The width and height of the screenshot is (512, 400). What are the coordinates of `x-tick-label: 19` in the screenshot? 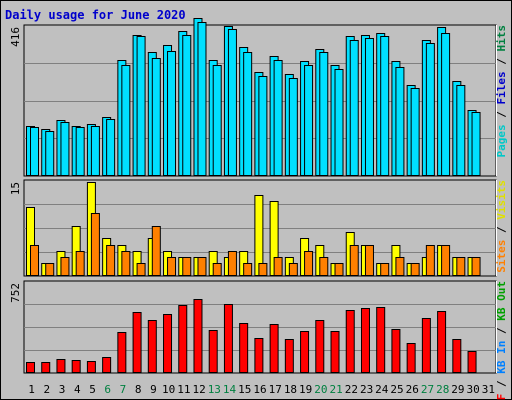 It's located at (305, 389).